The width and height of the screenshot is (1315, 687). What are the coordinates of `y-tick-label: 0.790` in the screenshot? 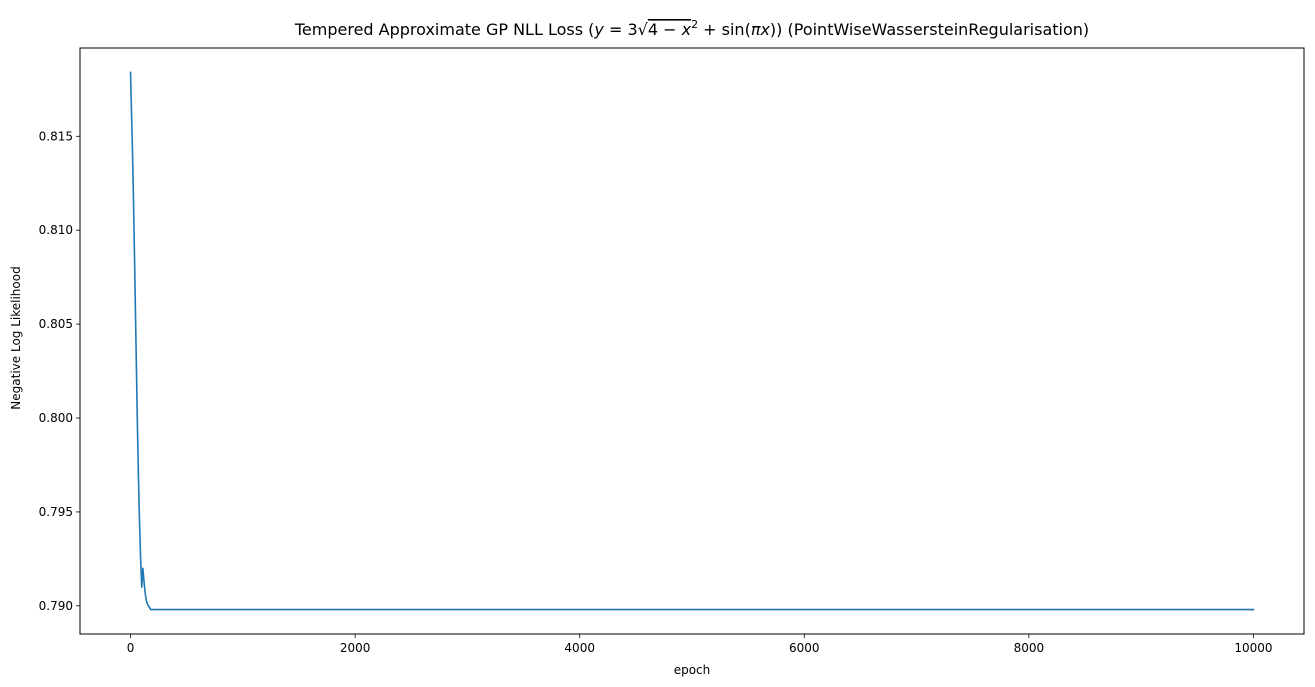 It's located at (56, 606).